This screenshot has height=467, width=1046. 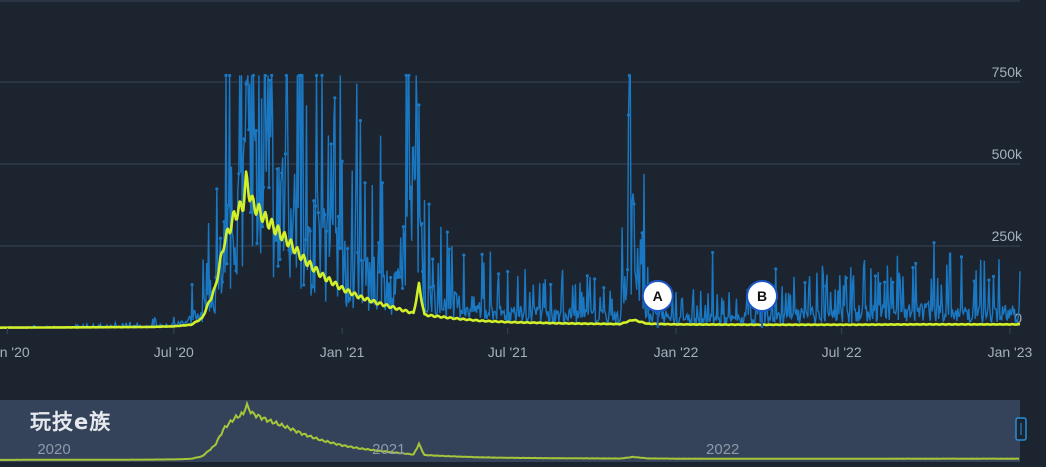 I want to click on x-tick-label: Jan '23, so click(x=1010, y=352).